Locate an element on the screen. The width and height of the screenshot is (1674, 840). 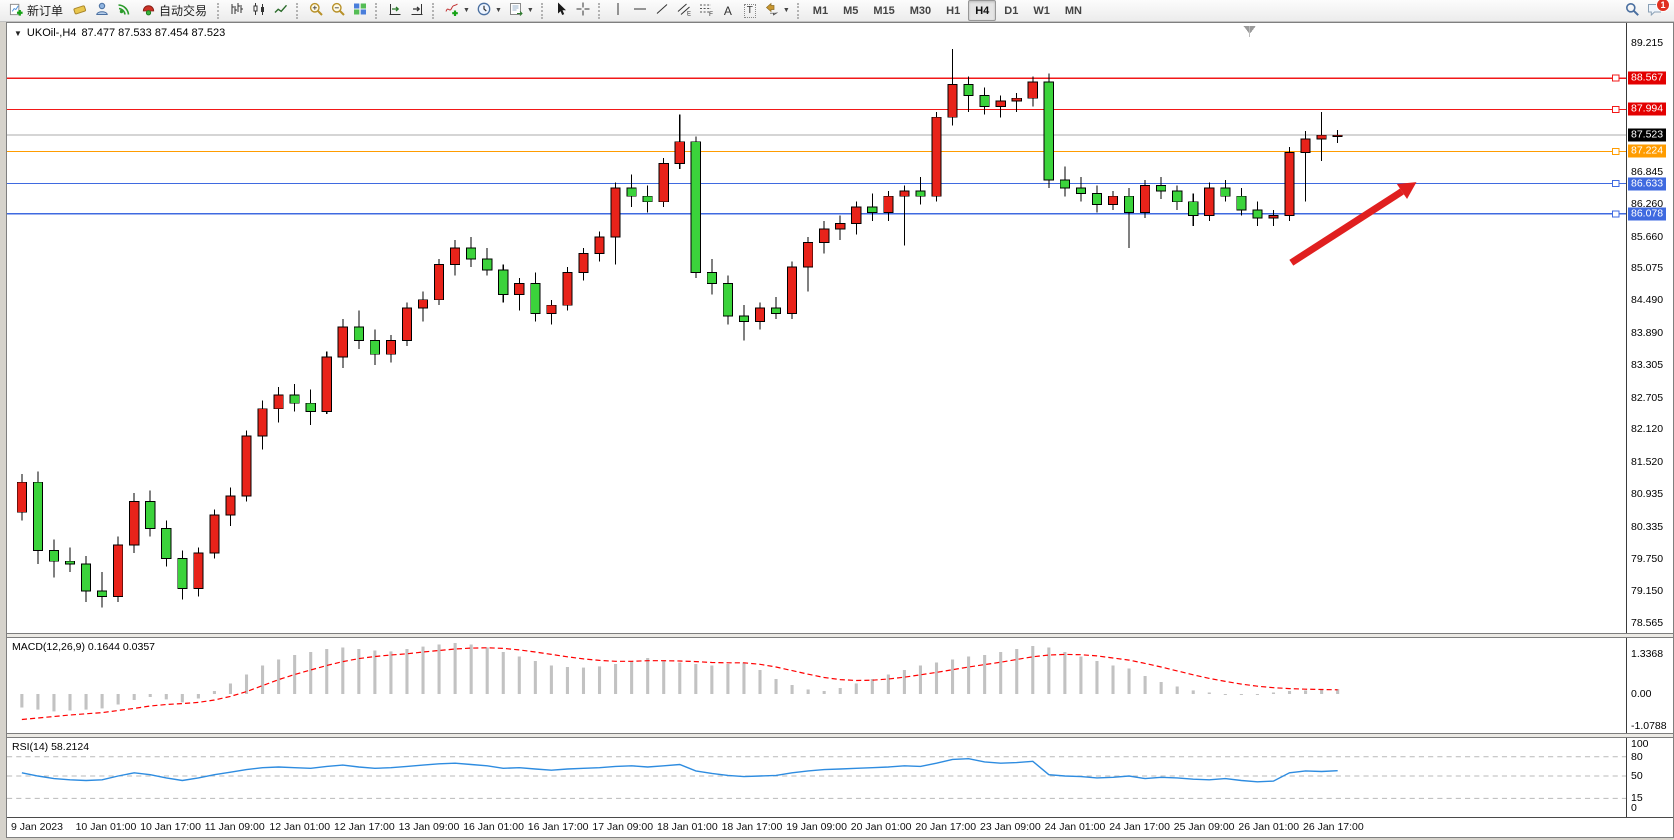
time-axis-label: 19 Jan 09:00 is located at coordinates (816, 827).